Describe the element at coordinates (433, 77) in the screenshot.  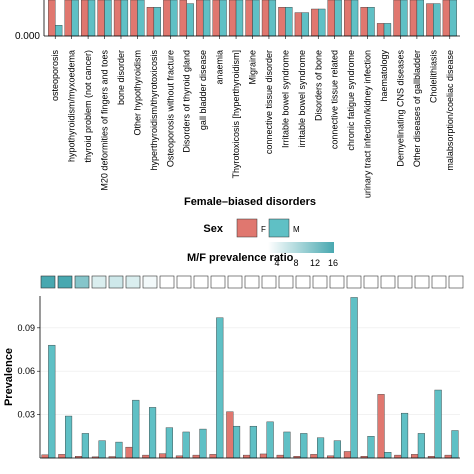
I see `top-x-tick-label: Cholelithiasis` at that location.